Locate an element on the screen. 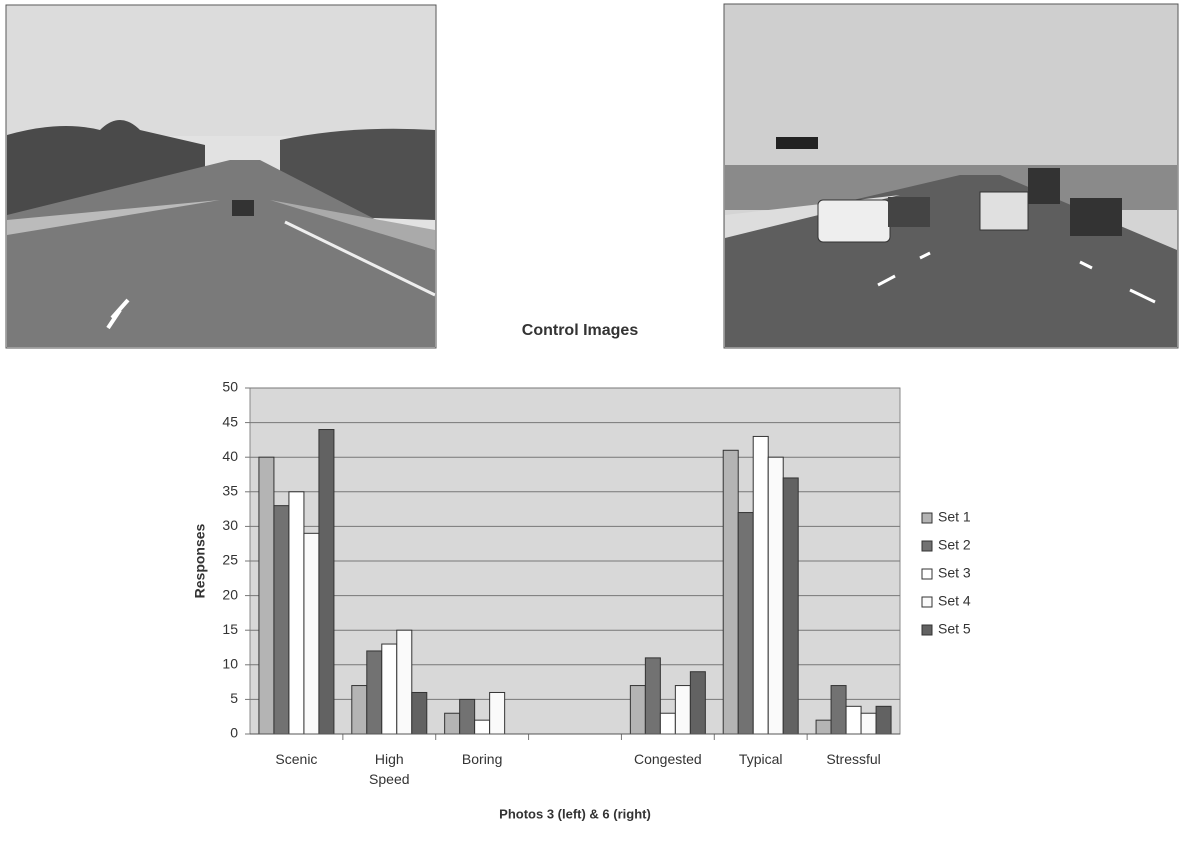  legend-label: Set 3 is located at coordinates (954, 573).